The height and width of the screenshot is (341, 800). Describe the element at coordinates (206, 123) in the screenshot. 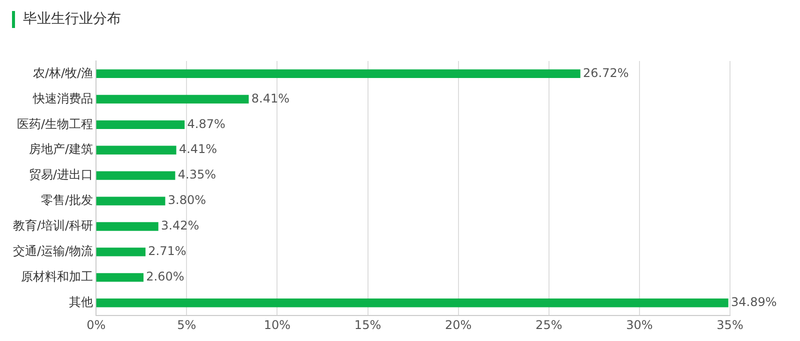

I see `data-label: 4.87%` at that location.